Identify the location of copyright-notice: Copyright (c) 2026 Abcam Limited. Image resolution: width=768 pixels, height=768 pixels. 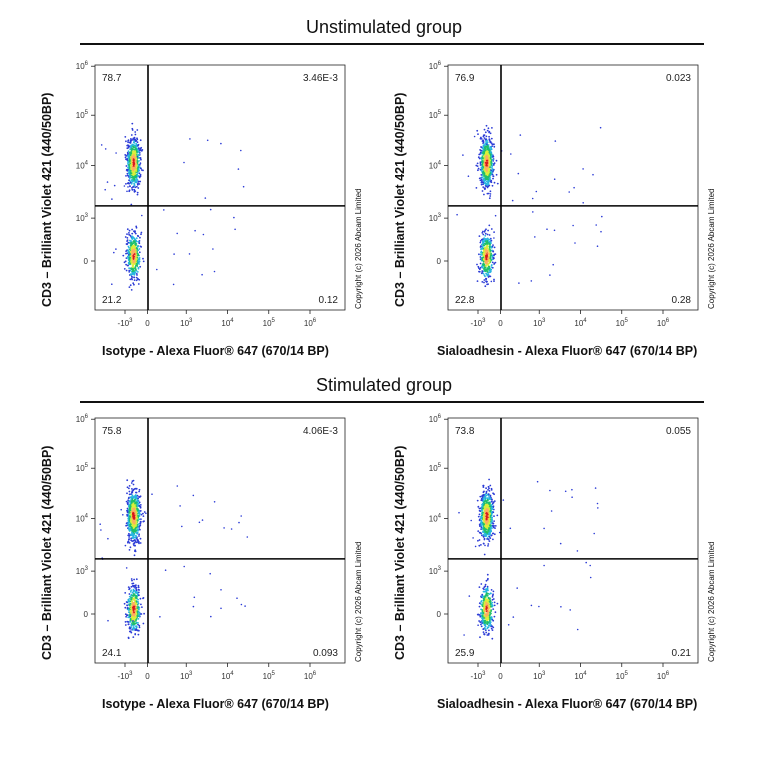
(711, 249).